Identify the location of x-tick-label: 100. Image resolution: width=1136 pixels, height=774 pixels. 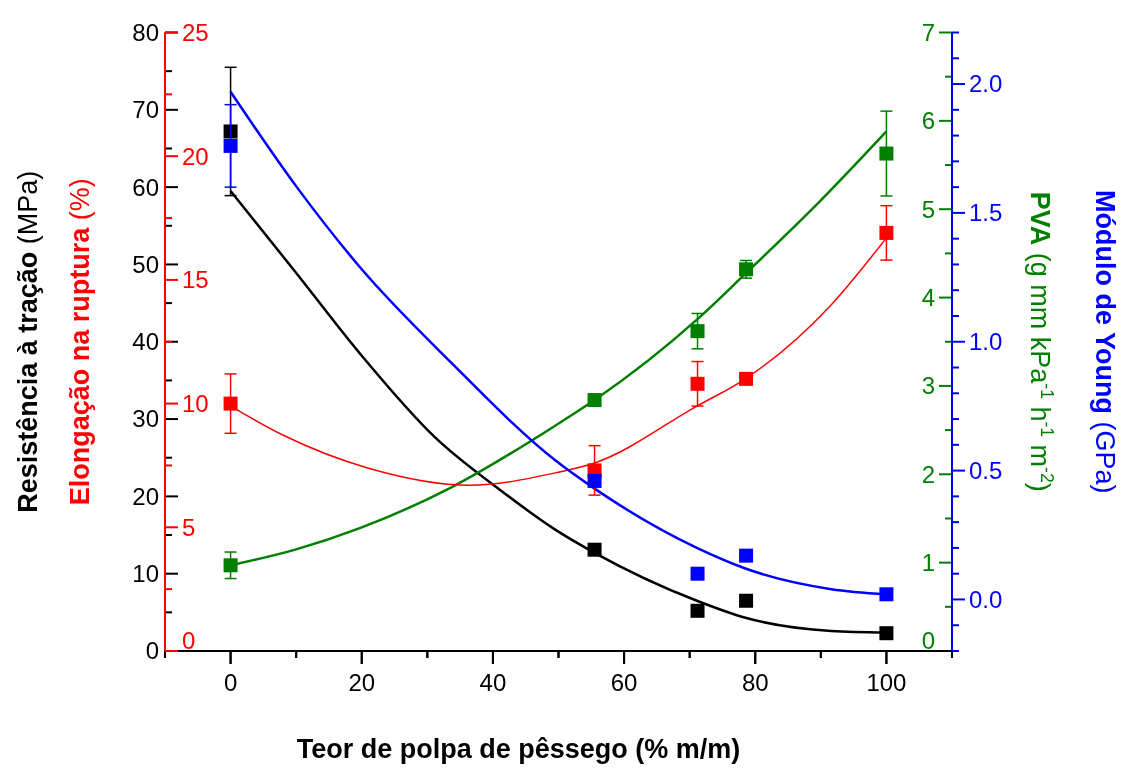
(886, 682).